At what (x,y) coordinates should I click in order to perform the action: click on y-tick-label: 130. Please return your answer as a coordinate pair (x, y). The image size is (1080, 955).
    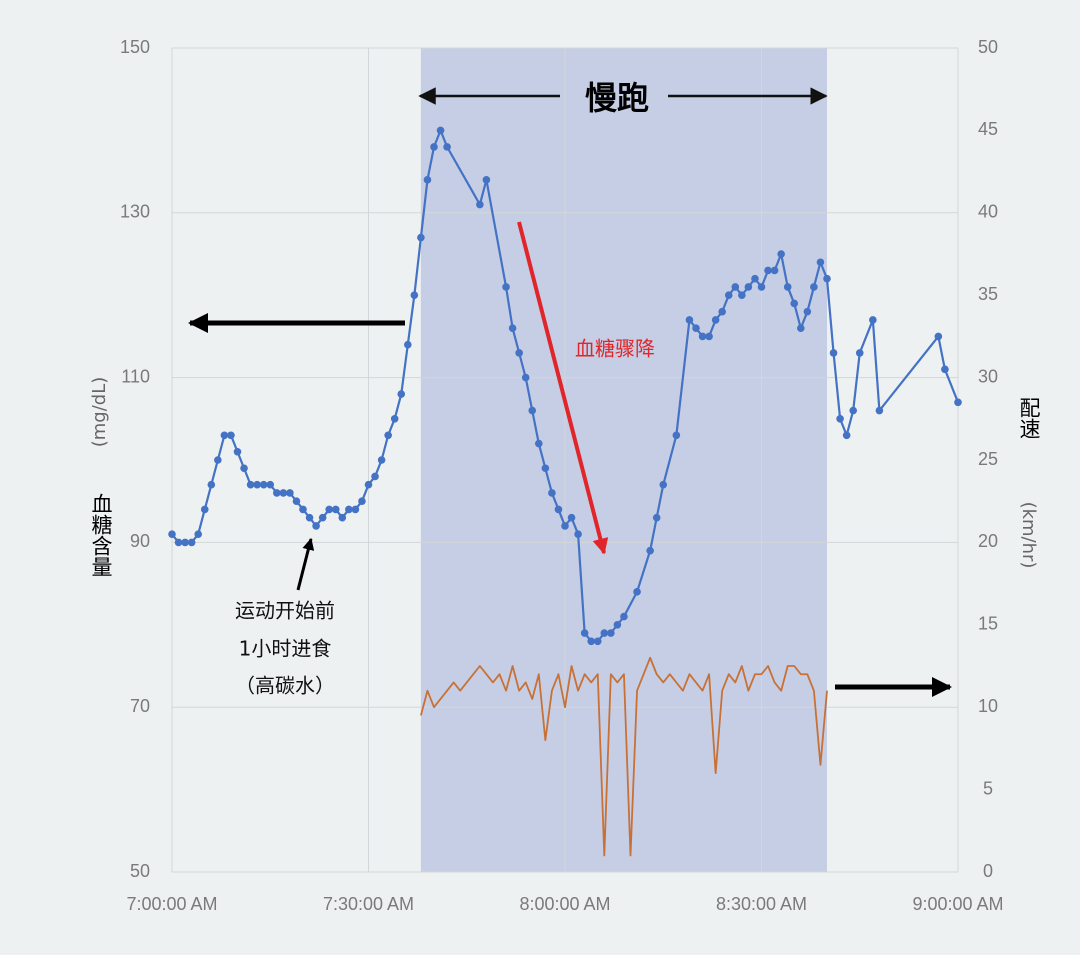
    Looking at the image, I should click on (135, 212).